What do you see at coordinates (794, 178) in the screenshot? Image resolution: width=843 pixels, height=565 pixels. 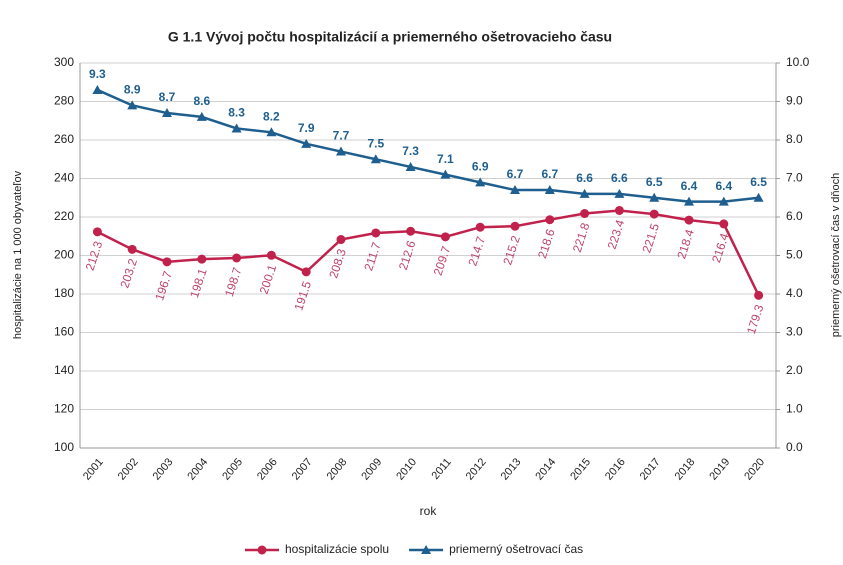 I see `y2-tick-label: 7.0` at bounding box center [794, 178].